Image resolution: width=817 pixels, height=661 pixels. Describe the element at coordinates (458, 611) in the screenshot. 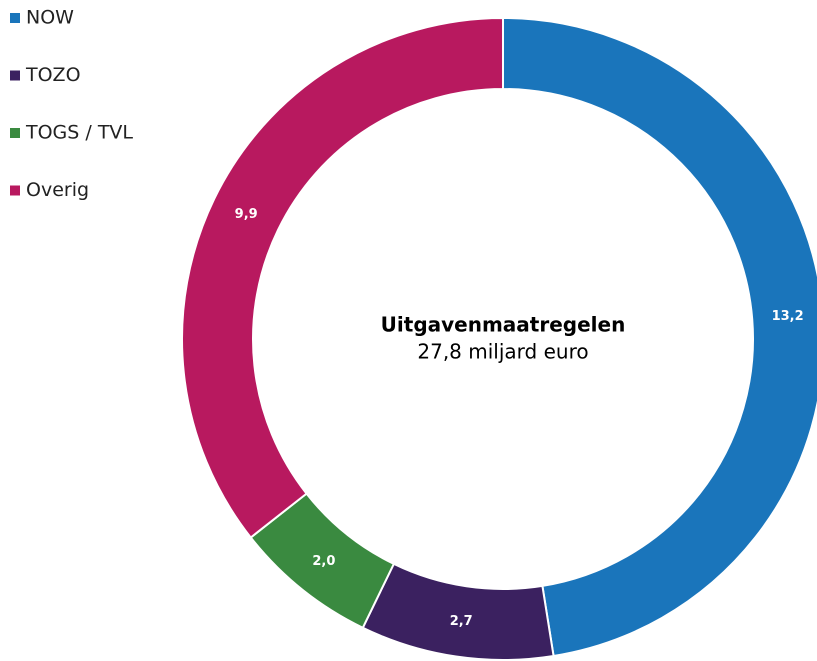

I see `donut-segment` at that location.